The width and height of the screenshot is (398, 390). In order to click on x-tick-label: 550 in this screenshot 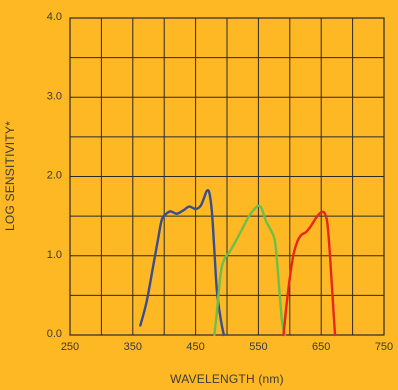, I will do `click(258, 347)`.